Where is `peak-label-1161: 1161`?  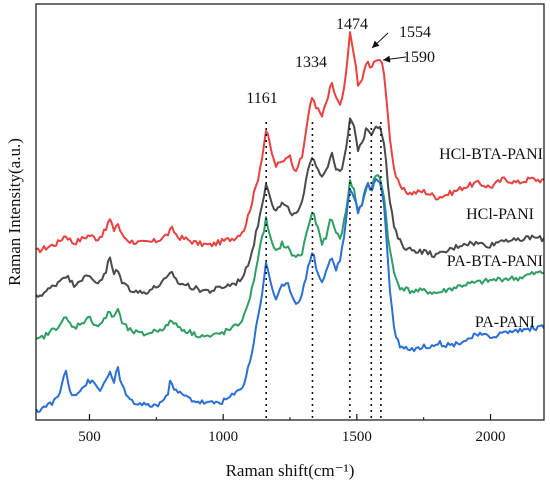
peak-label-1161: 1161 is located at coordinates (261, 98).